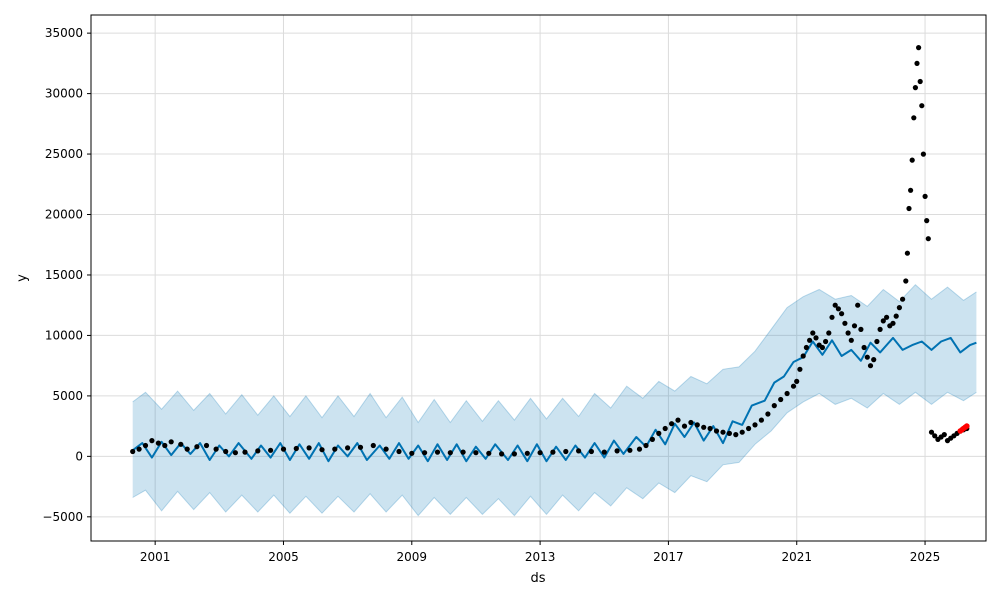  Describe the element at coordinates (79, 456) in the screenshot. I see `y-tick-label: 0` at that location.